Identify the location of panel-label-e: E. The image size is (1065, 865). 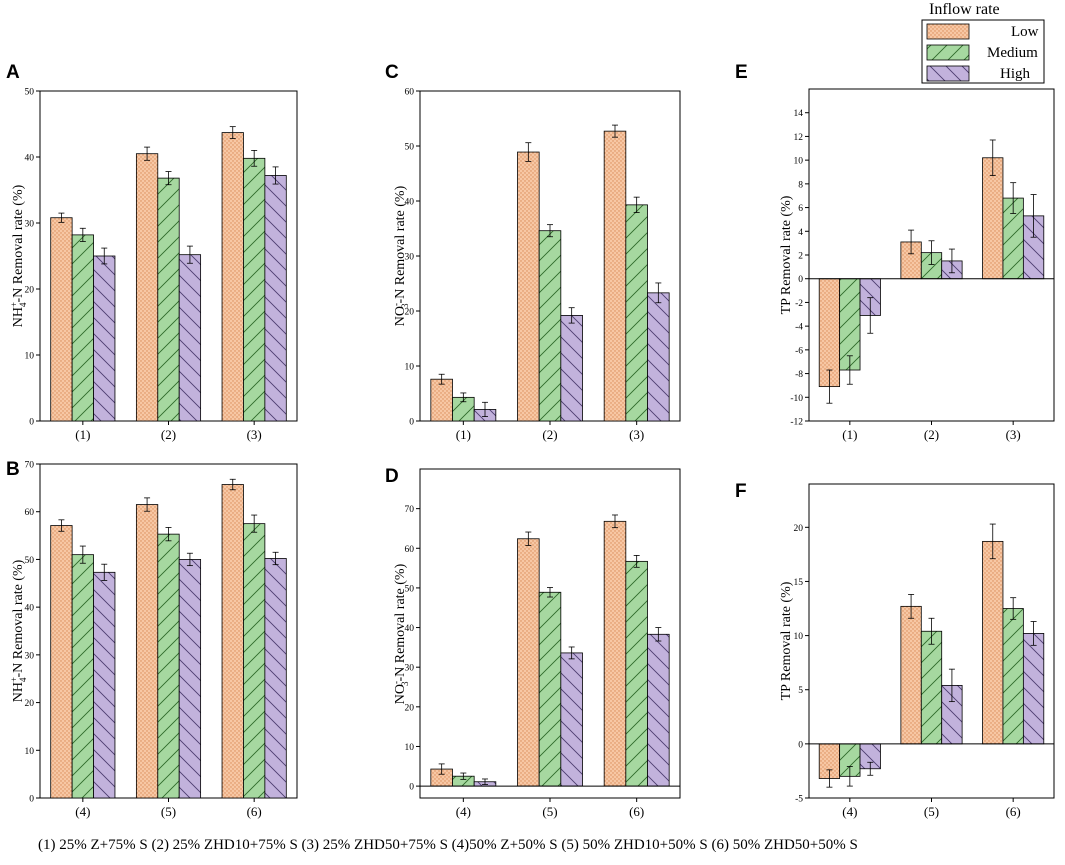
(741, 72).